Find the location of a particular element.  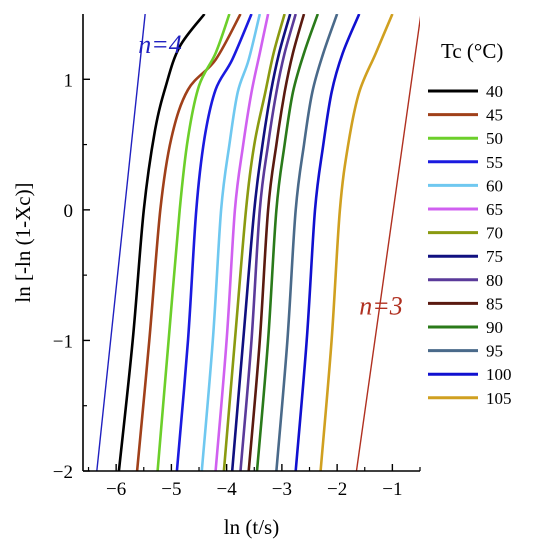

y-axis-title: ln [-ln (1-Xc)] is located at coordinates (23, 242).